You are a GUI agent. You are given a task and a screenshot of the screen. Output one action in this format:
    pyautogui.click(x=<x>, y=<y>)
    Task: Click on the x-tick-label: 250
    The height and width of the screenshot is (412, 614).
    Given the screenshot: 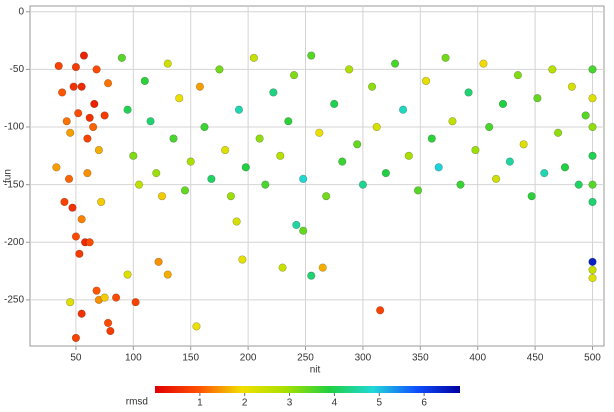 What is the action you would take?
    pyautogui.click(x=305, y=358)
    